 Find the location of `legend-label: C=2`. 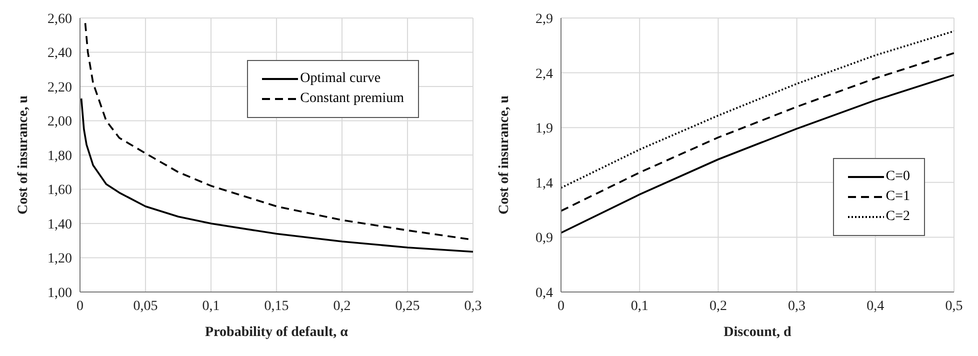

legend-label: C=2 is located at coordinates (898, 217).